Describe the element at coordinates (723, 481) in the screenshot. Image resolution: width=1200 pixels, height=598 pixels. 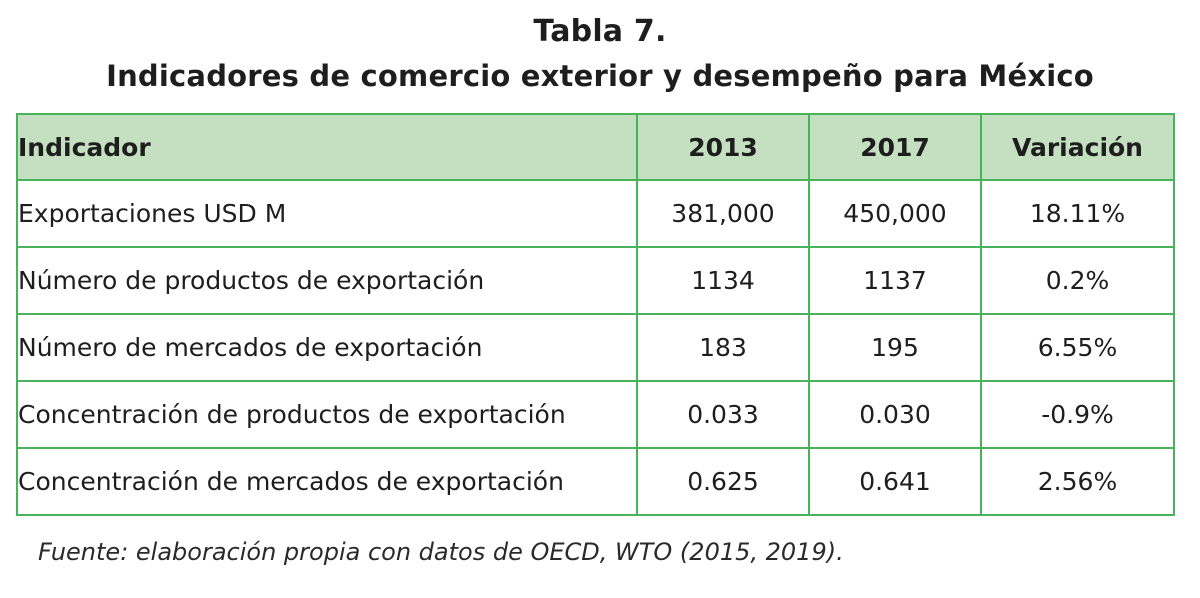
I see `cell-2013: 0.625` at that location.